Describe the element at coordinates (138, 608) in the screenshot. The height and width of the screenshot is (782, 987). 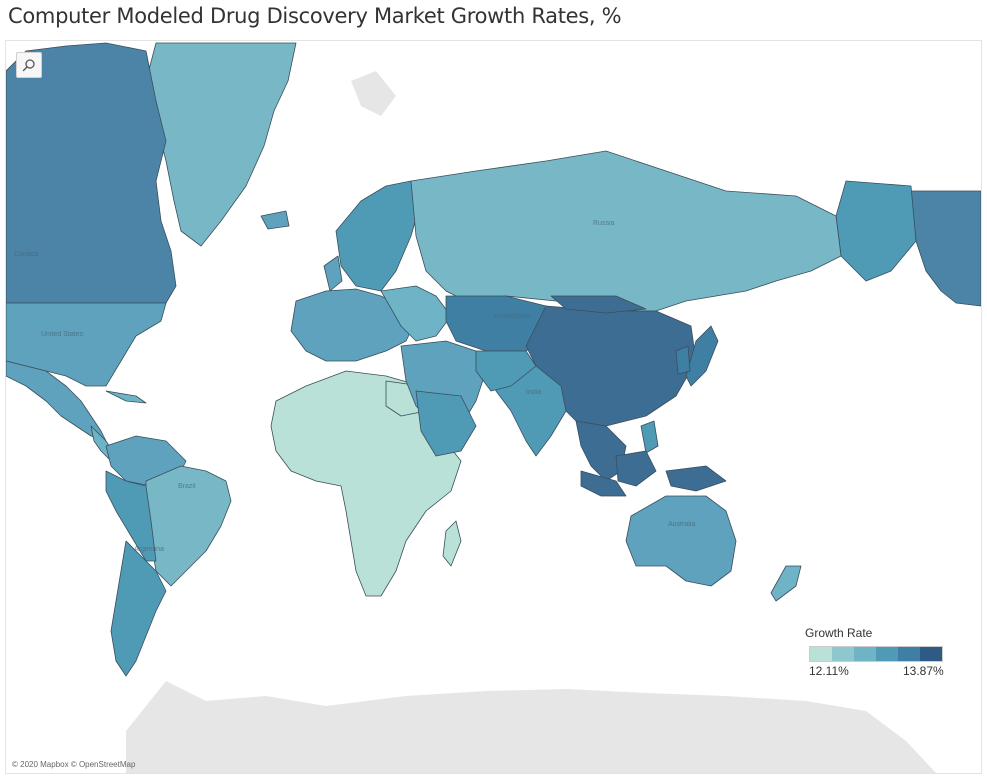
I see `region-argentina-chile` at that location.